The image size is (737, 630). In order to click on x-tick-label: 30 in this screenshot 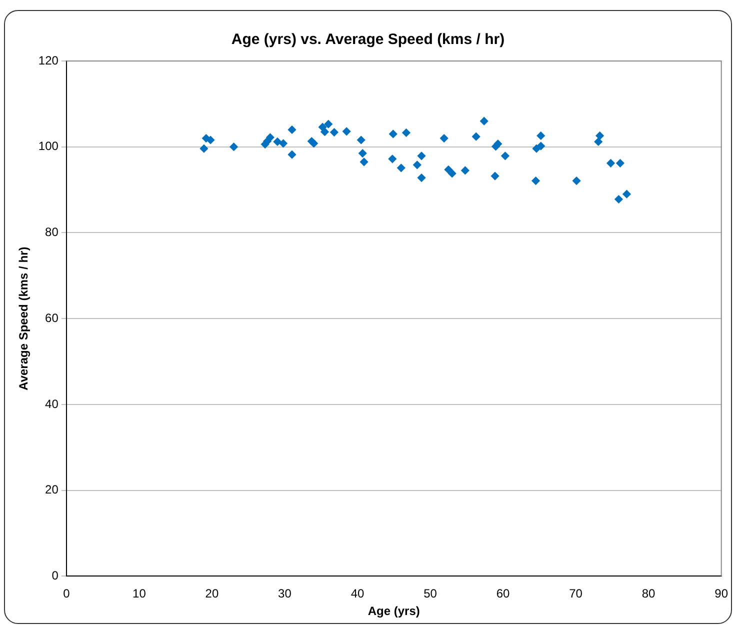, I will do `click(285, 593)`.